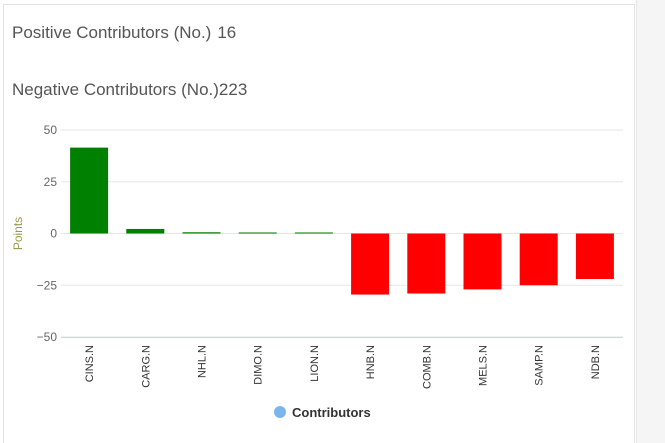 This screenshot has width=665, height=443. Describe the element at coordinates (427, 367) in the screenshot. I see `x-tick-label: COMB.N` at that location.